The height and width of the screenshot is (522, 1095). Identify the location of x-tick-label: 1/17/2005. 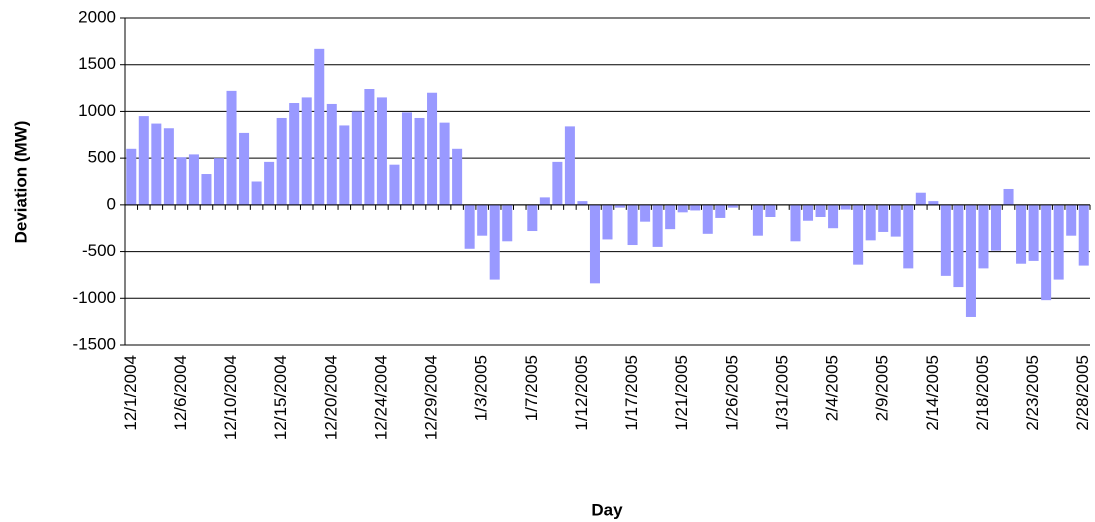
(631, 393).